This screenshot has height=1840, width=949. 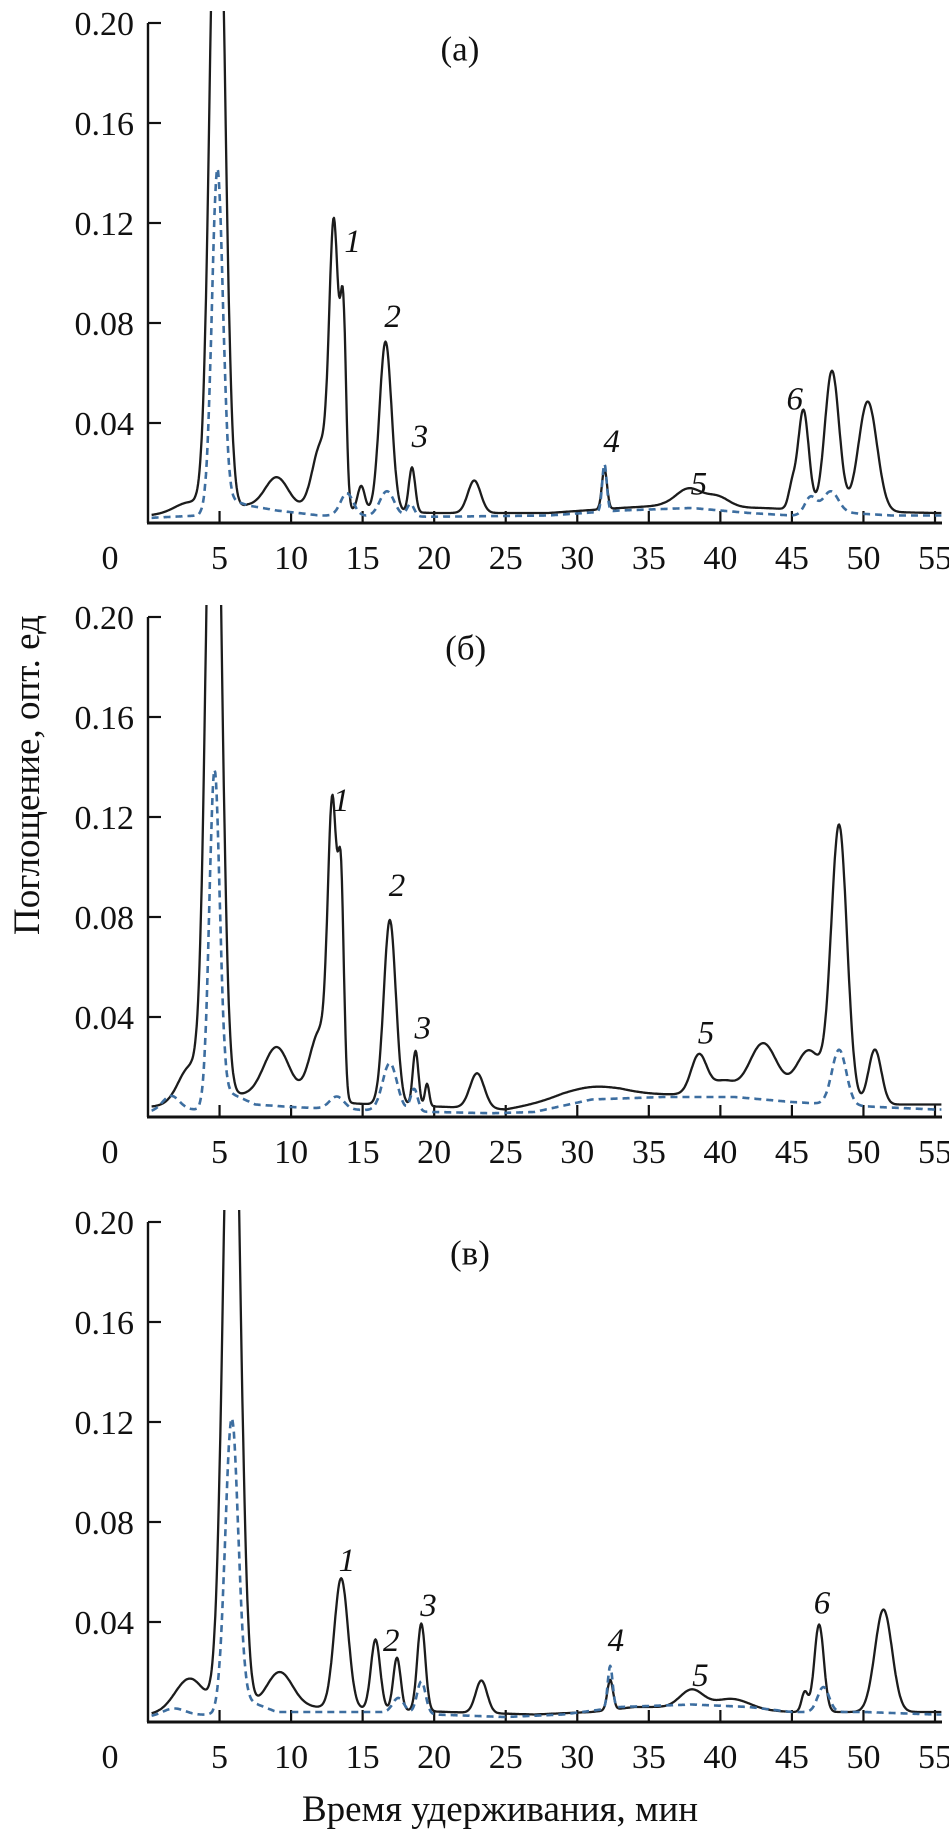 What do you see at coordinates (27, 775) in the screenshot?
I see `y-axis-title: Поглощение, опт. ед` at bounding box center [27, 775].